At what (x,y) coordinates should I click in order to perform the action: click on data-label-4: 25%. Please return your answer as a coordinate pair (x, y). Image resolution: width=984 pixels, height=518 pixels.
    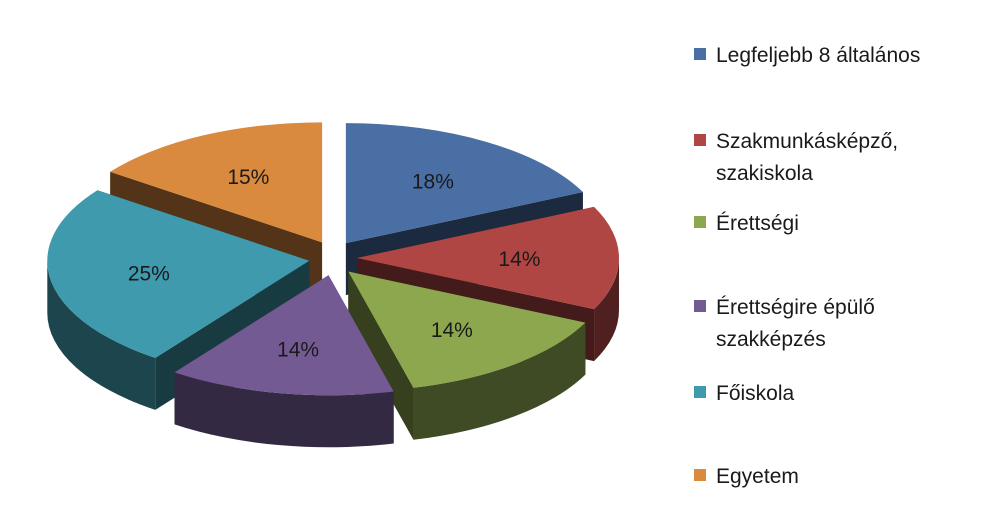
    Looking at the image, I should click on (149, 273).